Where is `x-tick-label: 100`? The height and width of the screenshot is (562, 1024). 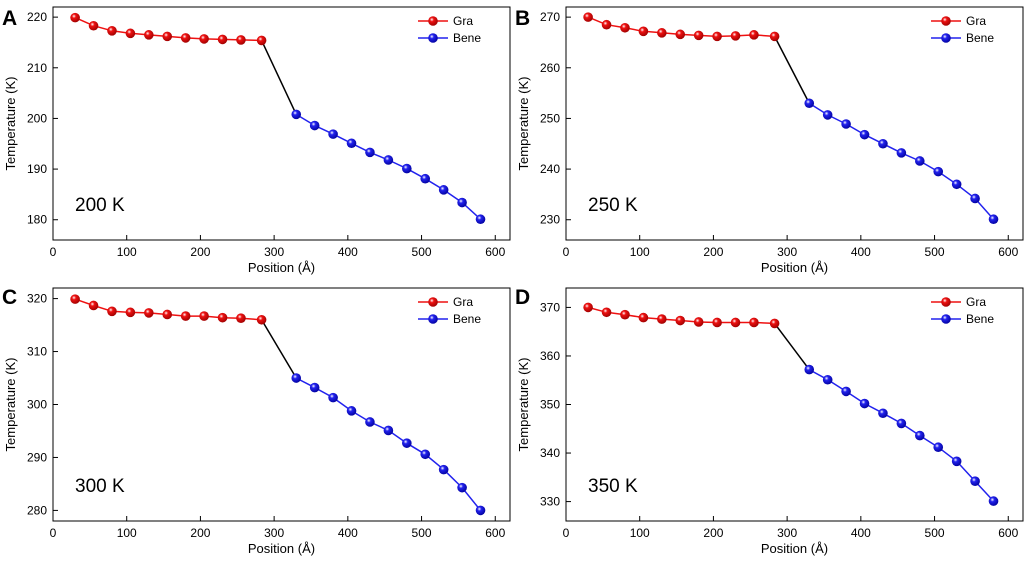 x-tick-label: 100 is located at coordinates (640, 252).